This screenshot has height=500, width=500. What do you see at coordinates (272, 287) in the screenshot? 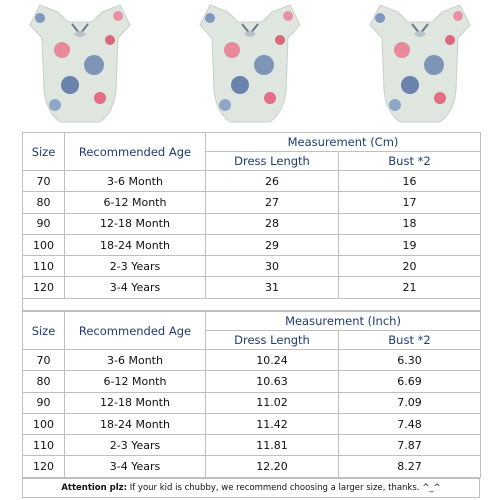
I see `dress-length-cell: 31` at bounding box center [272, 287].